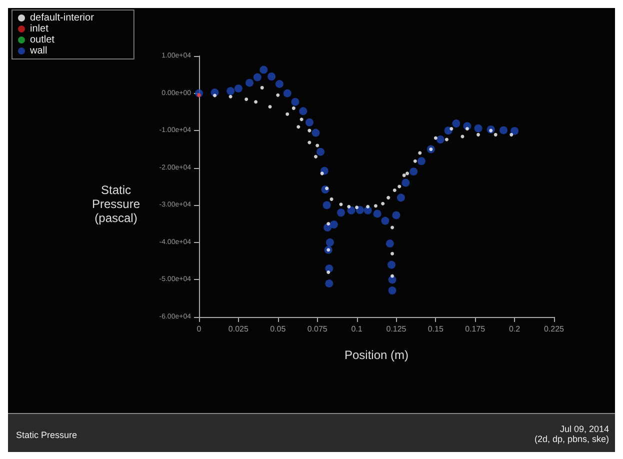 Image resolution: width=623 pixels, height=459 pixels. I want to click on y-axis-title: Static Pressure (pascal), so click(116, 204).